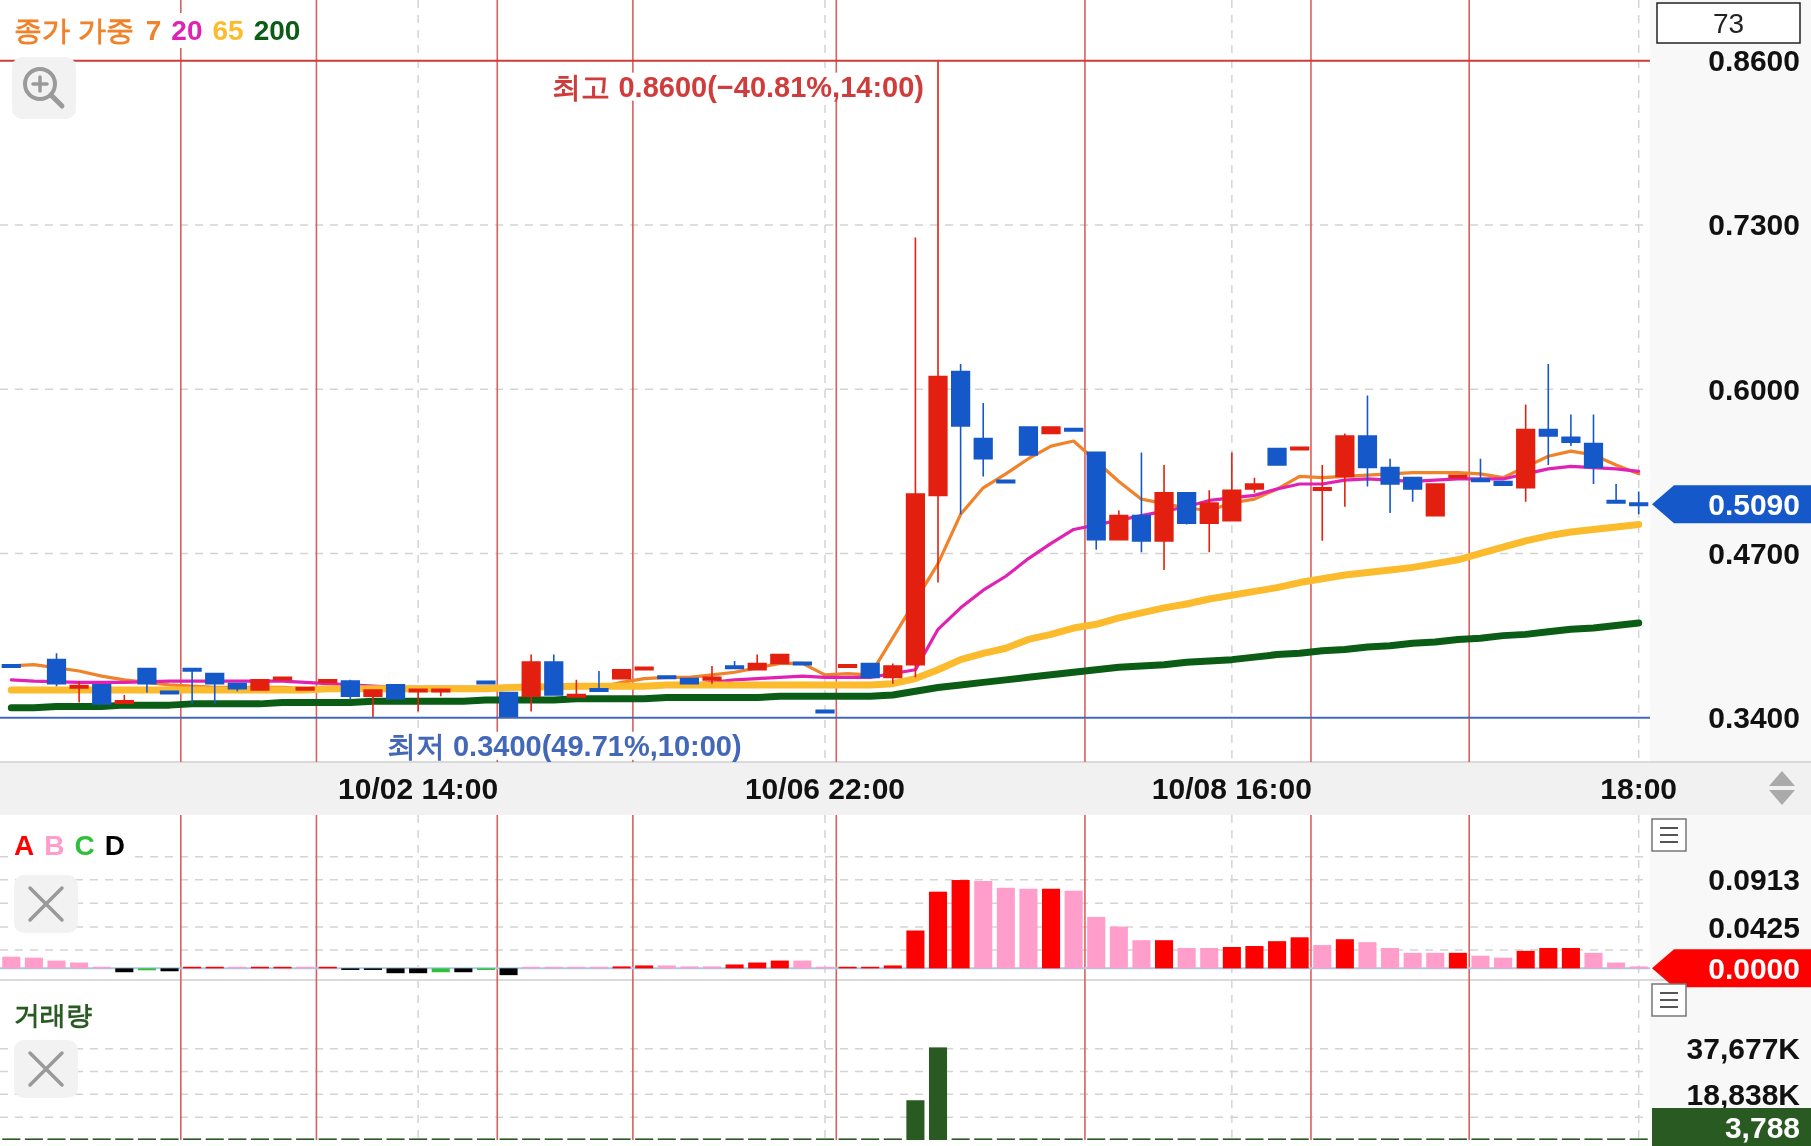 This screenshot has width=1811, height=1146. I want to click on text: B, so click(54, 845).